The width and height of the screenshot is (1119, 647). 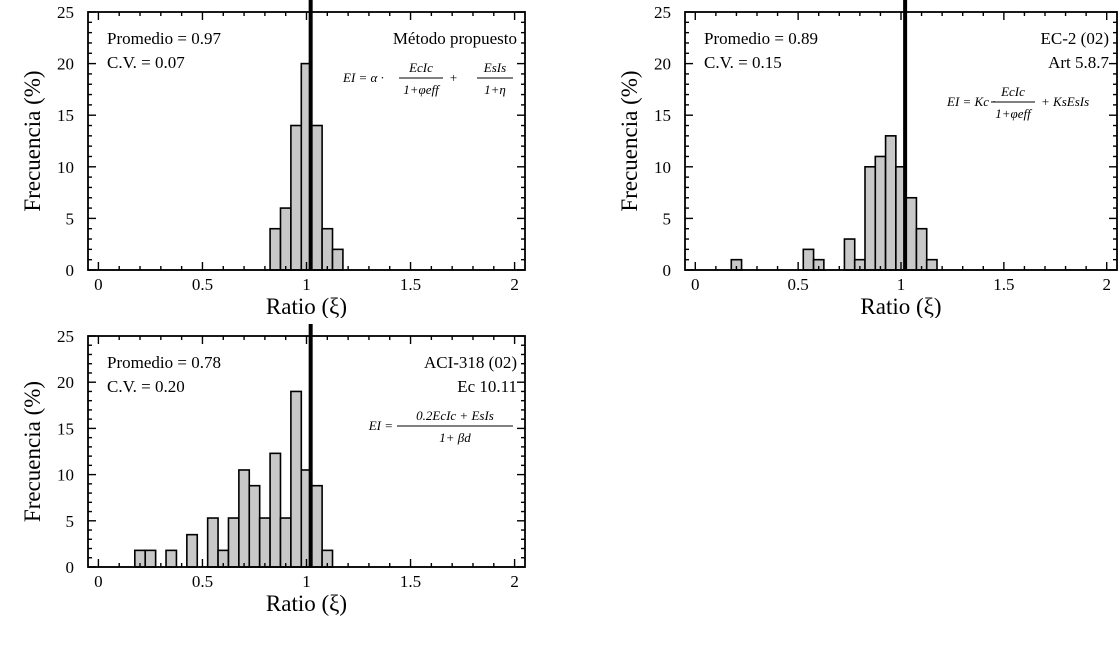 I want to click on method-label: Ec 10.11, so click(x=487, y=386).